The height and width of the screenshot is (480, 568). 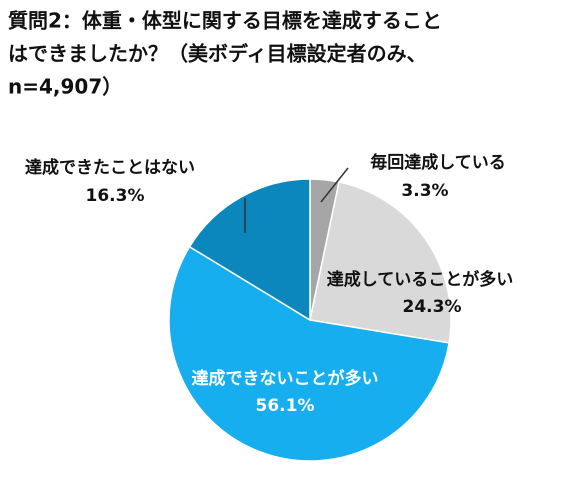 I want to click on slice-label: 達成していることが多い, so click(x=420, y=279).